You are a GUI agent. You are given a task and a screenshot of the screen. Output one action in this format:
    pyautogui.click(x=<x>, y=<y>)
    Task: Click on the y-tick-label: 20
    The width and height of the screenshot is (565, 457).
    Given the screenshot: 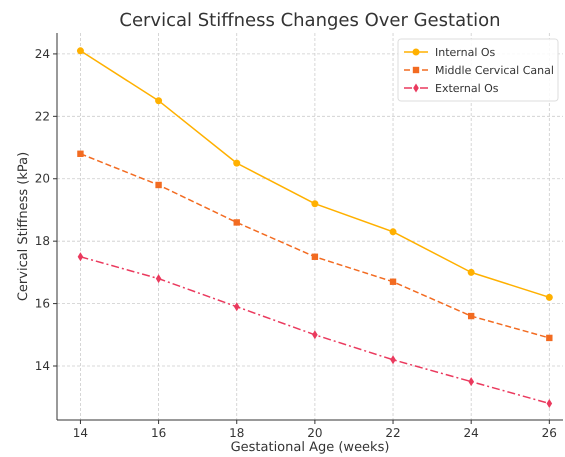 What is the action you would take?
    pyautogui.click(x=42, y=179)
    